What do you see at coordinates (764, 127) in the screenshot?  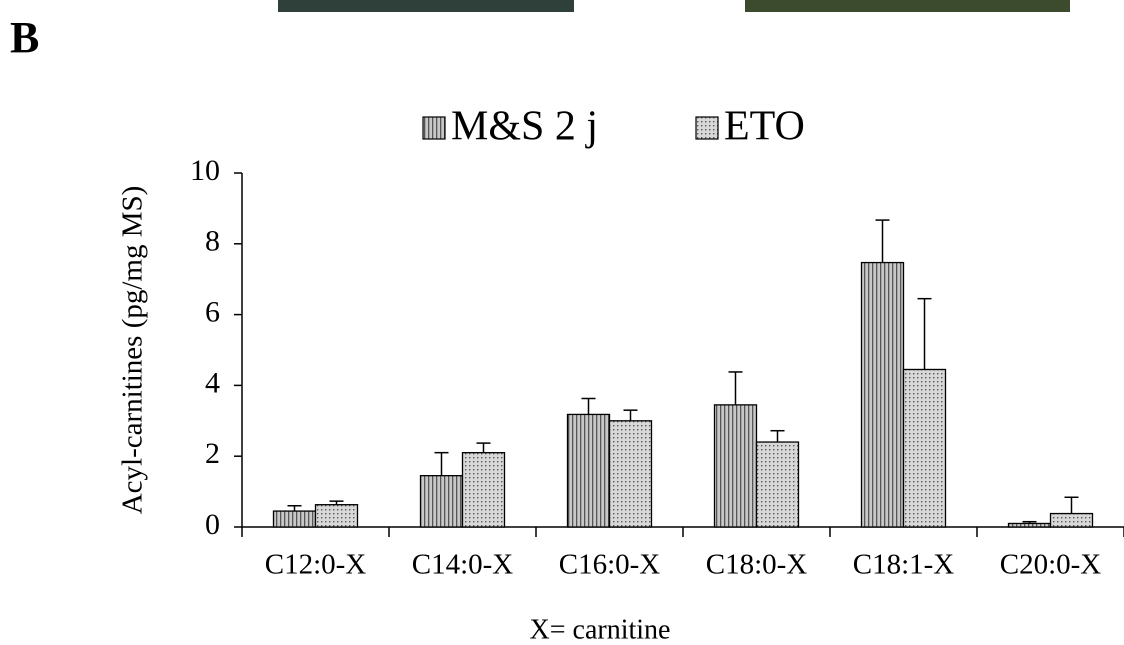 I see `legend-label: ETO` at bounding box center [764, 127].